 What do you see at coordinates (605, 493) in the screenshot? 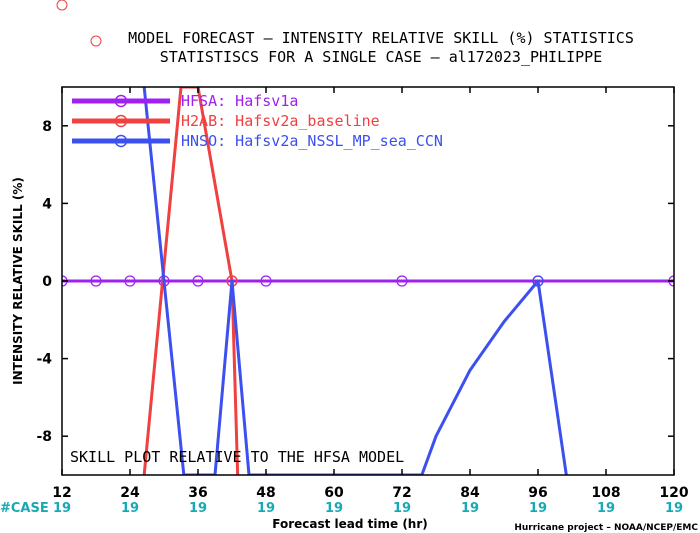
I see `x-tick-label: 108` at bounding box center [605, 493].